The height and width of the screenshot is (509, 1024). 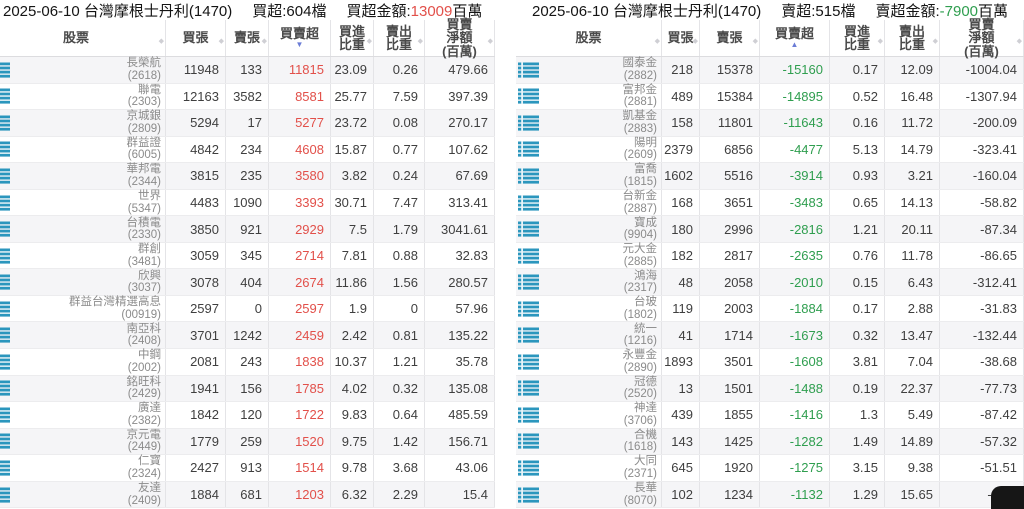 What do you see at coordinates (770, 70) in the screenshot?
I see `table-row: 國泰金 (2882) 218 15378 -15160 0.17 12.09 -1004.04` at bounding box center [770, 70].